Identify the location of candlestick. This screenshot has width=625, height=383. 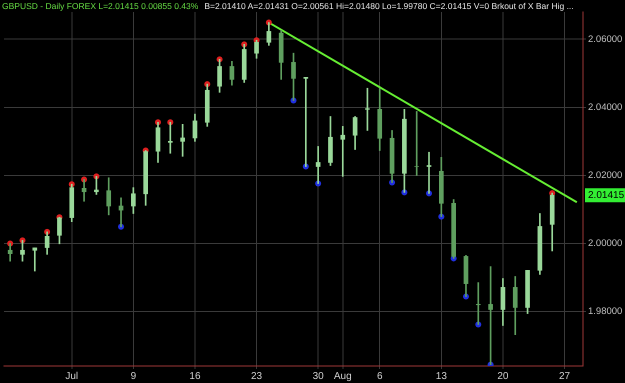
(417, 143).